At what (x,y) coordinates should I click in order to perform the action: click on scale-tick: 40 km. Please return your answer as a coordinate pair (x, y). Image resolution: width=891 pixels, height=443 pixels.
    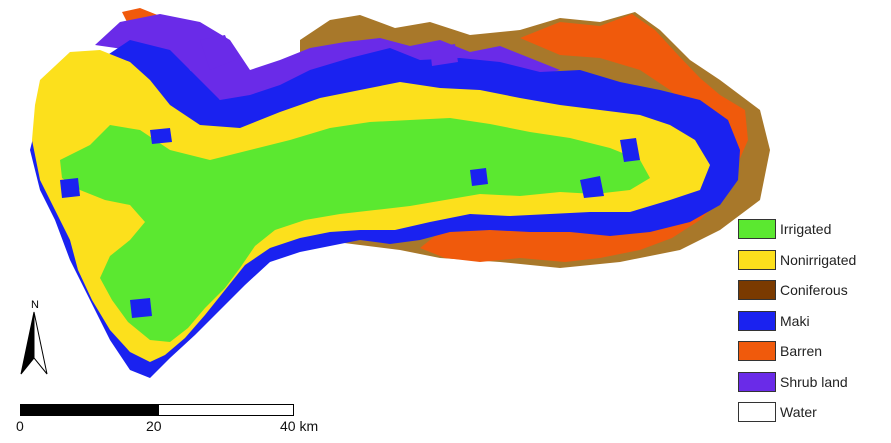
    Looking at the image, I should click on (299, 426).